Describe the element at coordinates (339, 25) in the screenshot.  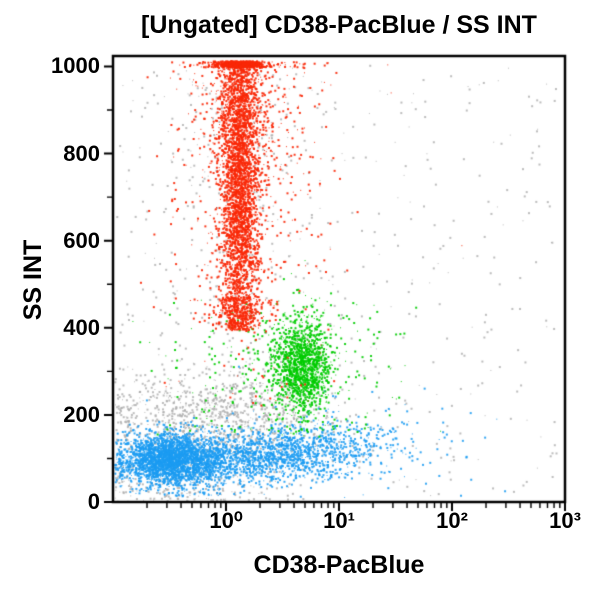
I see `plot-title: [Ungated] CD38-PacBlue / SS INT` at that location.